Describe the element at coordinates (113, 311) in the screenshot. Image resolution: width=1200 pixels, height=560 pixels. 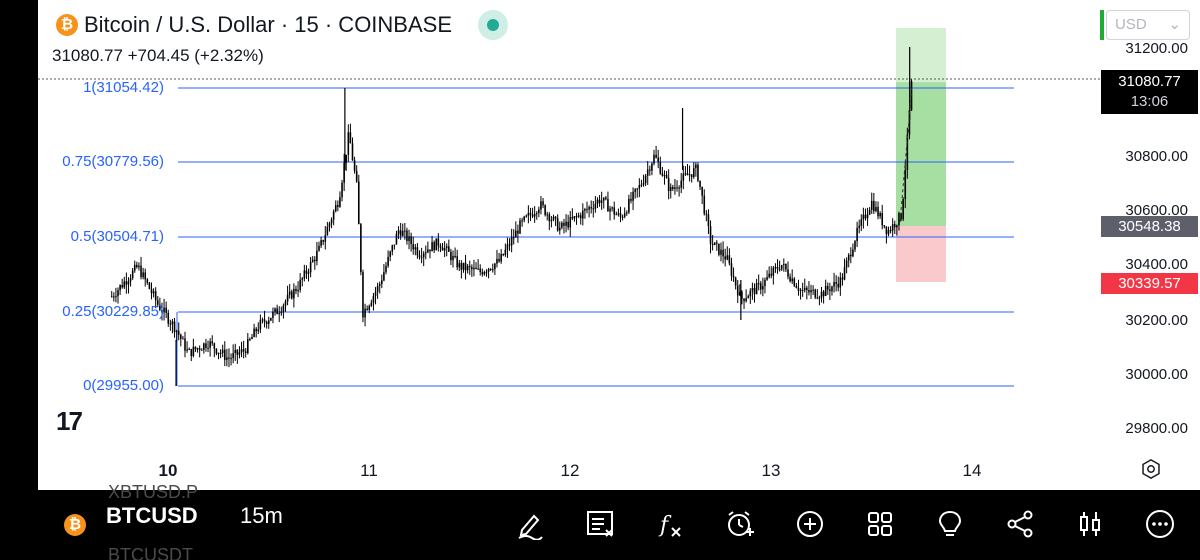
I see `fib-label-025: 0.25(30229.85)` at that location.